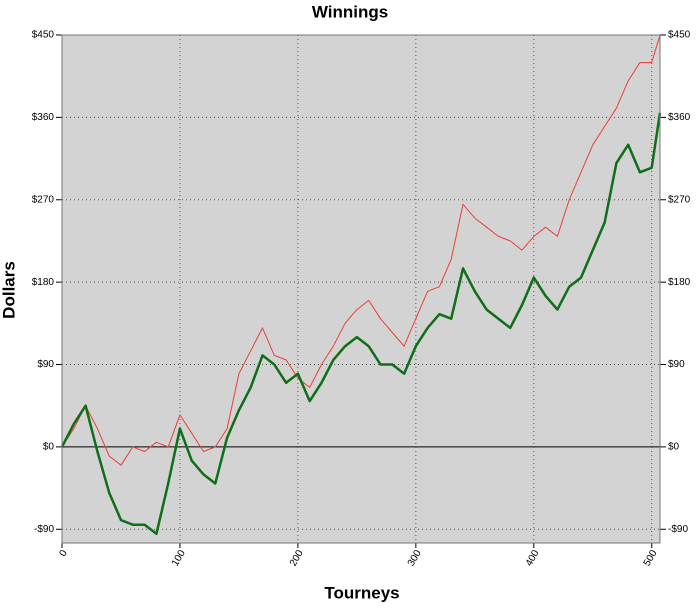 This screenshot has height=609, width=700. I want to click on y-axis-title: Dollars, so click(9, 290).